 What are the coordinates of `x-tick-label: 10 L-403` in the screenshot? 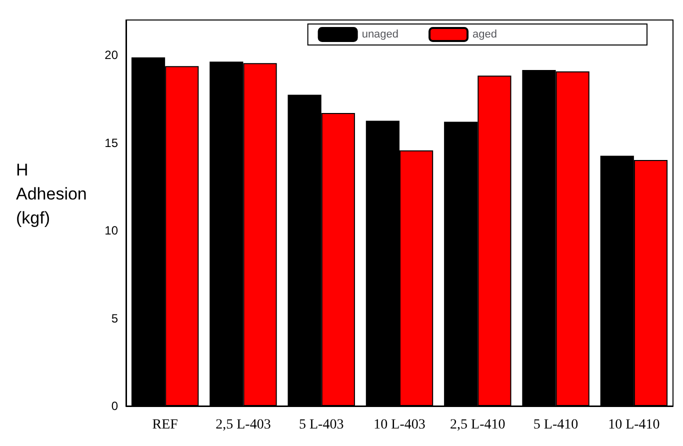 It's located at (400, 425).